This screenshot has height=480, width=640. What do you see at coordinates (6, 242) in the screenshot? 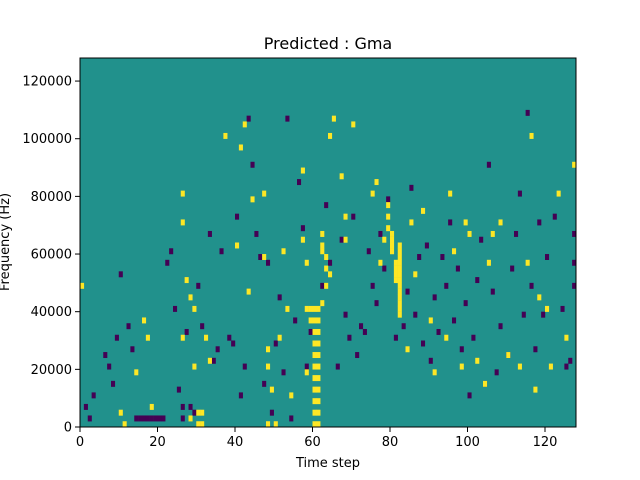
I see `y-axis-label: Frequency (Hz)` at bounding box center [6, 242].